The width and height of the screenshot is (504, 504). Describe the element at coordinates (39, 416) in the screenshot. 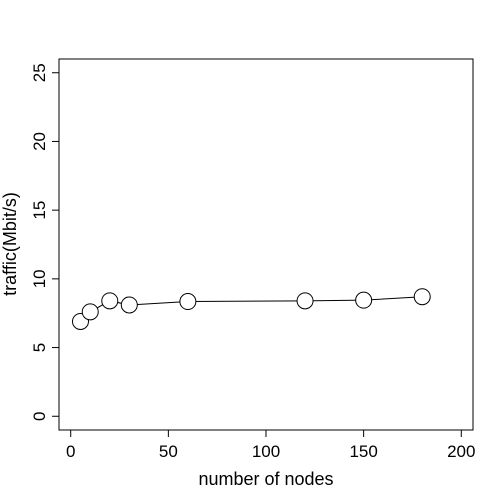

I see `y-tick-label: 0` at that location.